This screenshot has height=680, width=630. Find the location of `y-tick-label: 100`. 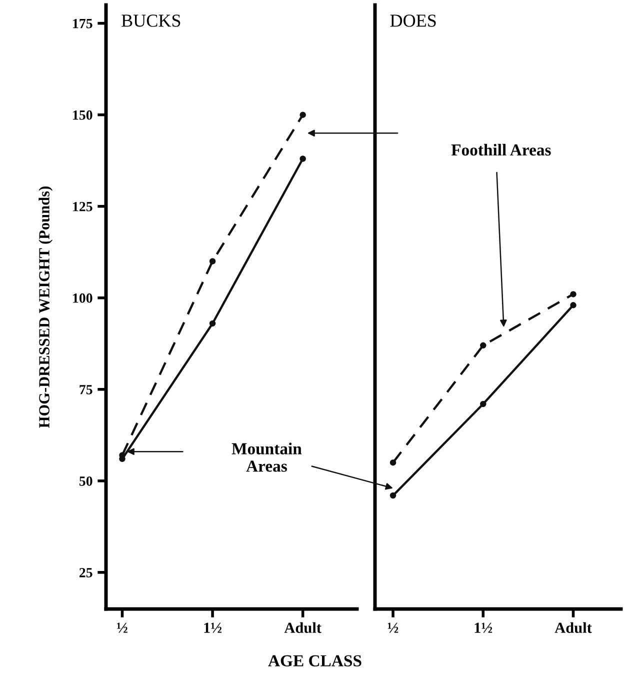

y-tick-label: 100 is located at coordinates (82, 298).